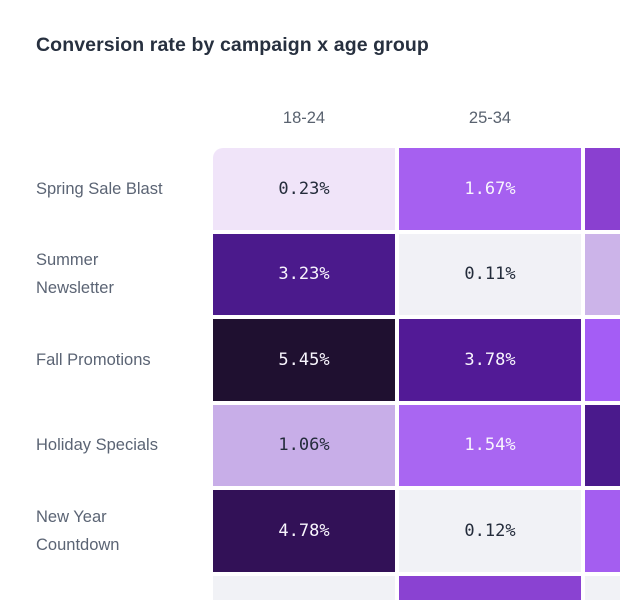  Describe the element at coordinates (304, 118) in the screenshot. I see `column-header: 18-24` at that location.